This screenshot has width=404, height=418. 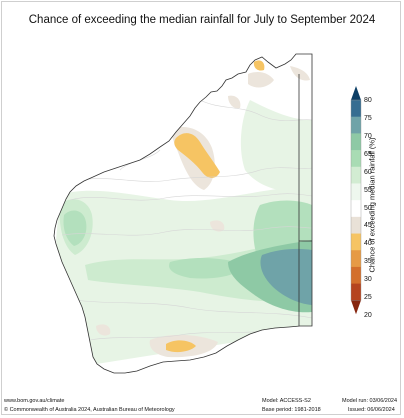 What do you see at coordinates (34, 401) in the screenshot?
I see `footer-url: www.bom.gov.au/climate` at bounding box center [34, 401].